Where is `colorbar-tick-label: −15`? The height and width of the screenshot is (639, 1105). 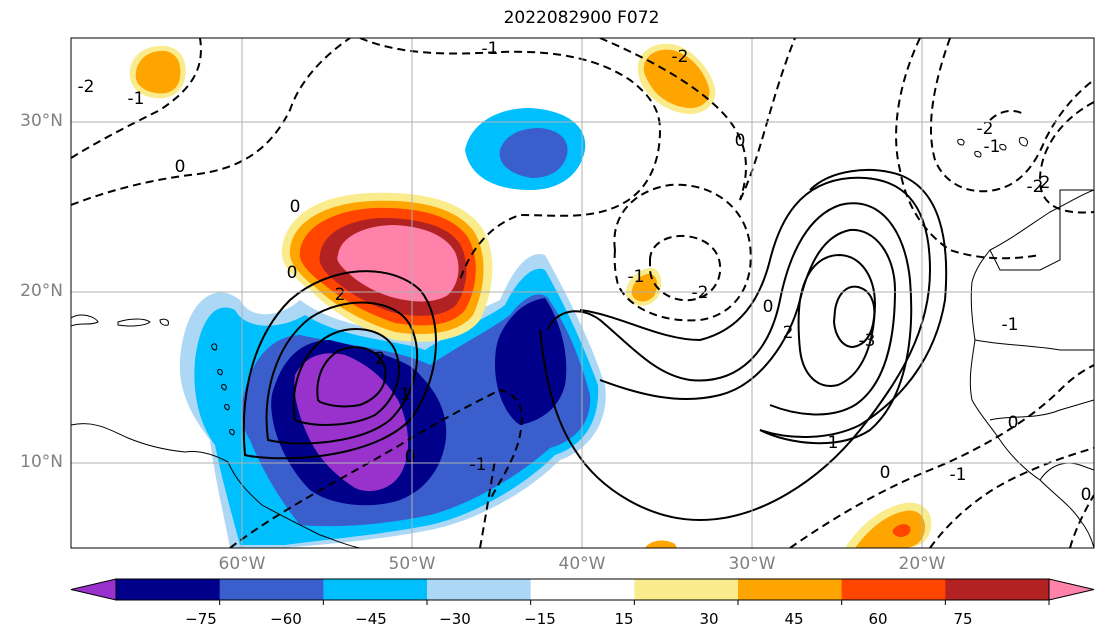 colorbar-tick-label: −15 is located at coordinates (540, 619).